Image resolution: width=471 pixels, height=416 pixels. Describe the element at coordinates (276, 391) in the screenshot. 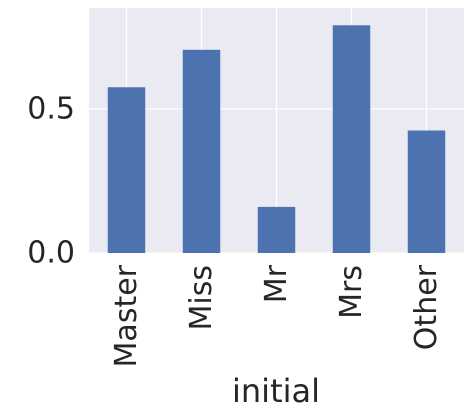

I see `x-axis-title: initial` at that location.